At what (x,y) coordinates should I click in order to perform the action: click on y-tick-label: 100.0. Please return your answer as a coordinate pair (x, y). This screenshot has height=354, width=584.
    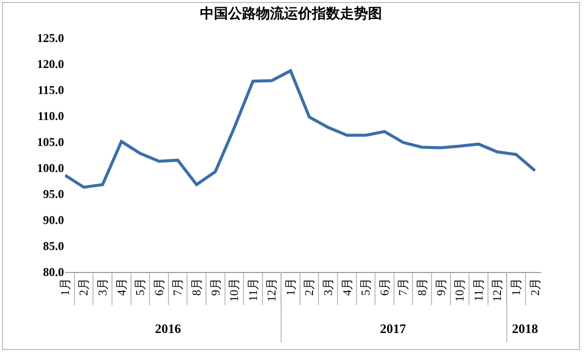
    Looking at the image, I should click on (50, 168).